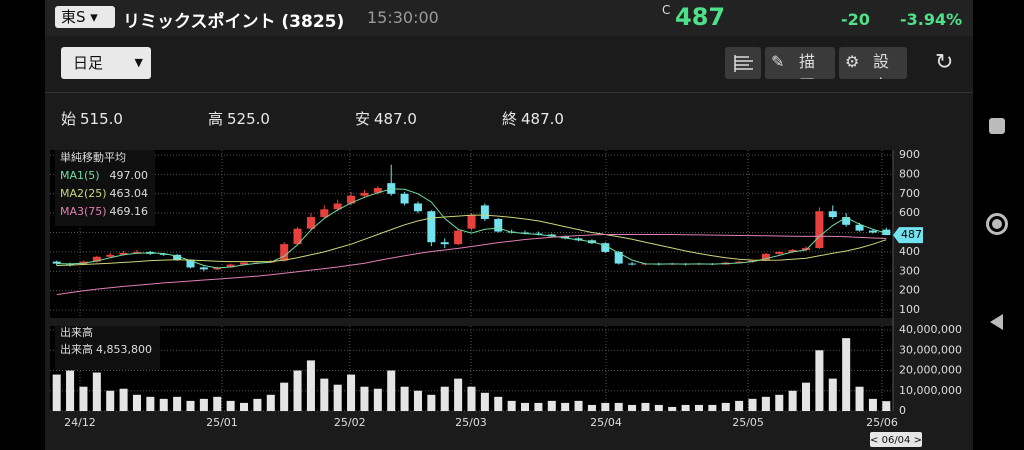 This screenshot has height=450, width=1024. Describe the element at coordinates (83, 211) in the screenshot. I see `legend-name: MA3(75)` at that location.